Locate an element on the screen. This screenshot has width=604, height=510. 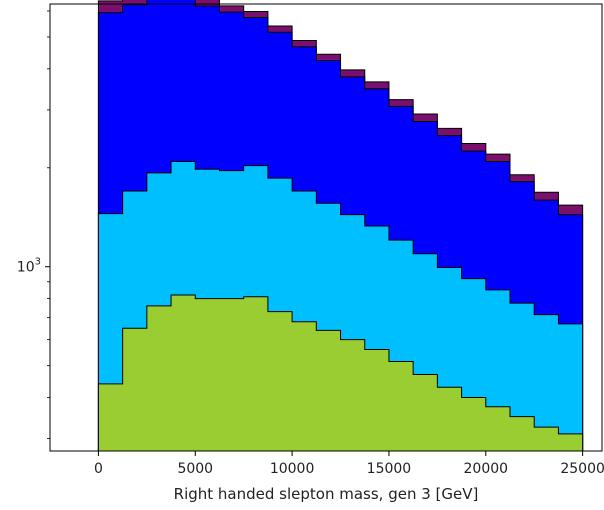
x-tick-label: 5000 is located at coordinates (195, 469).